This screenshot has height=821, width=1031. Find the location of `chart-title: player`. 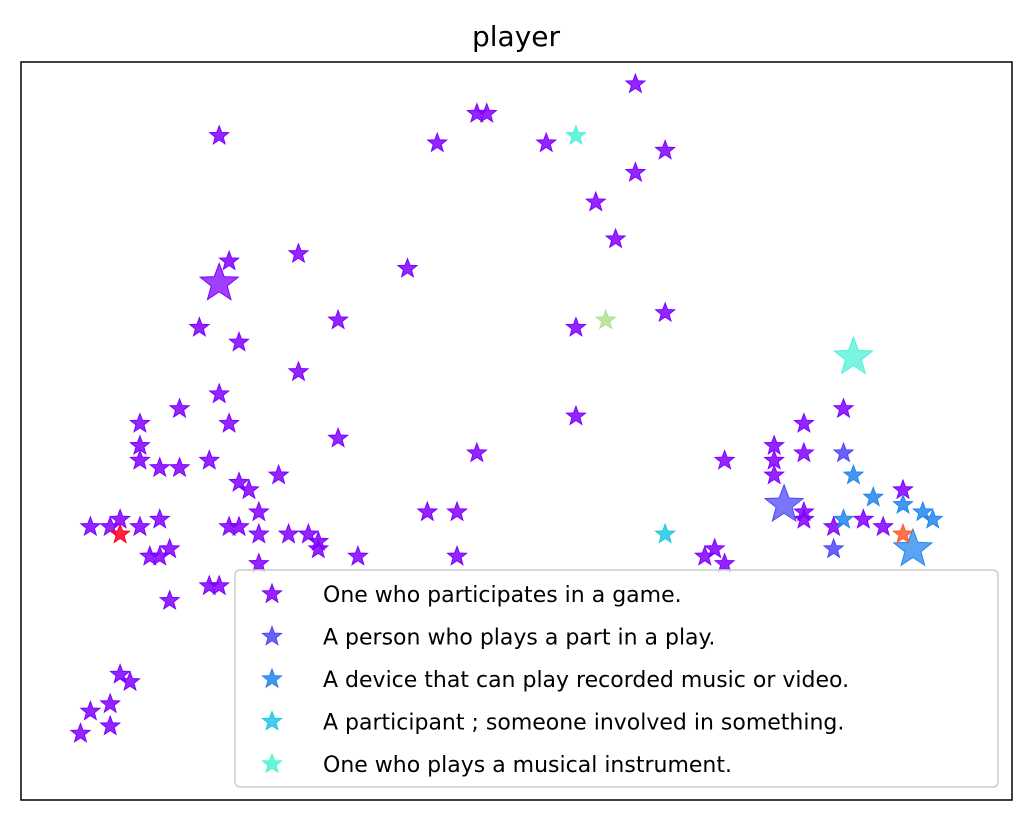

chart-title: player is located at coordinates (516, 36).